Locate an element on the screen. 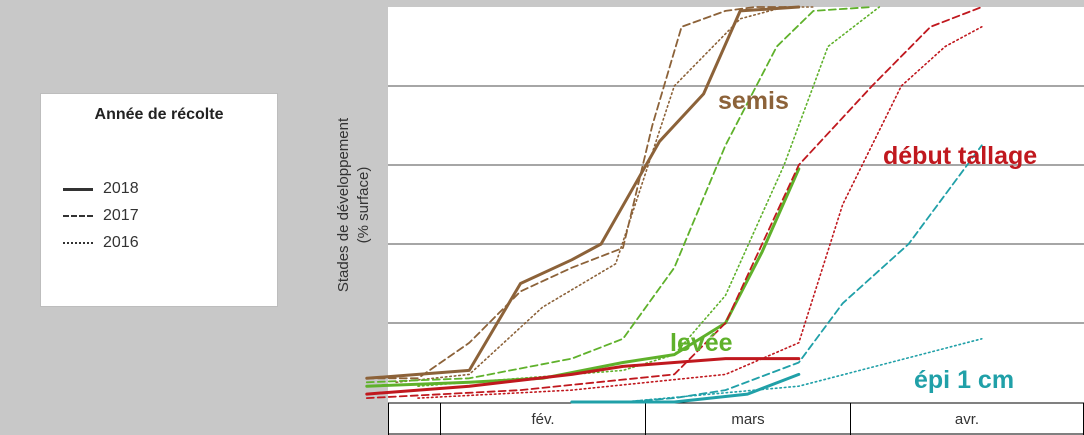 The height and width of the screenshot is (435, 1084). series-label-semis: semis is located at coordinates (753, 101).